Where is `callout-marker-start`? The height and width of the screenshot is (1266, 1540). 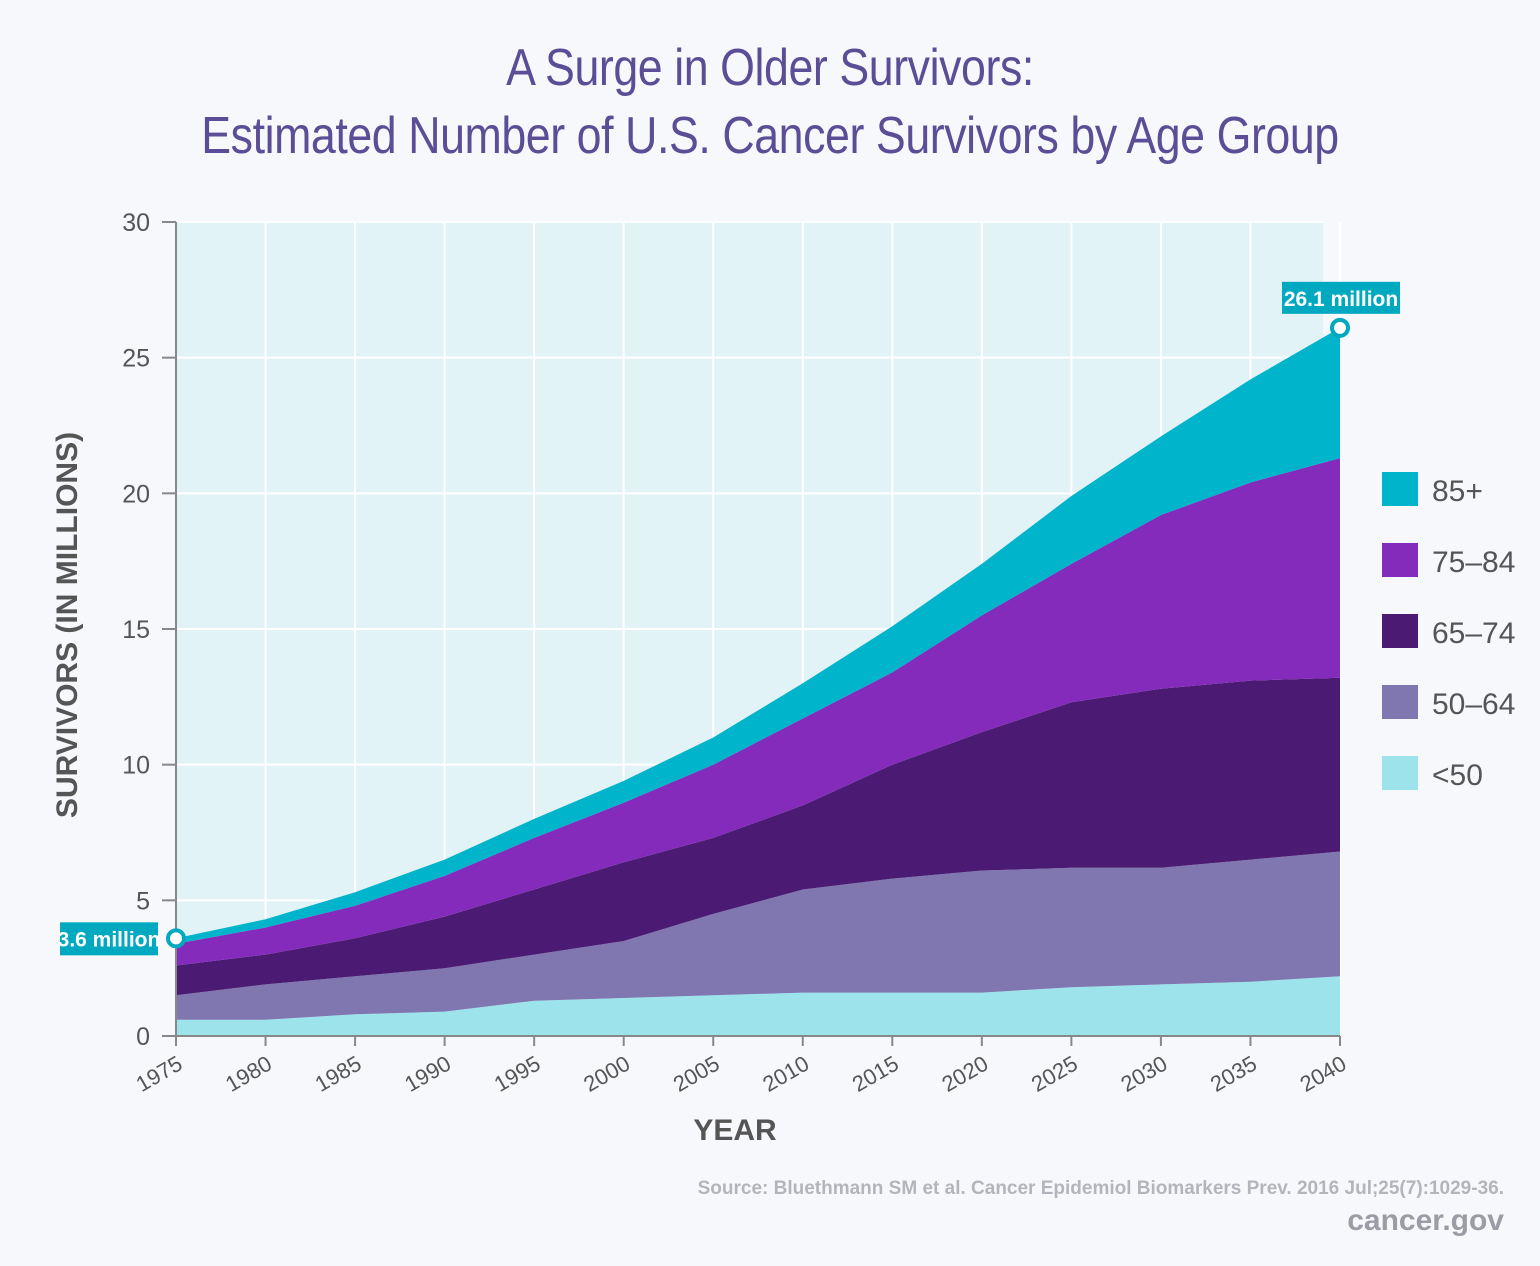 callout-marker-start is located at coordinates (176, 938).